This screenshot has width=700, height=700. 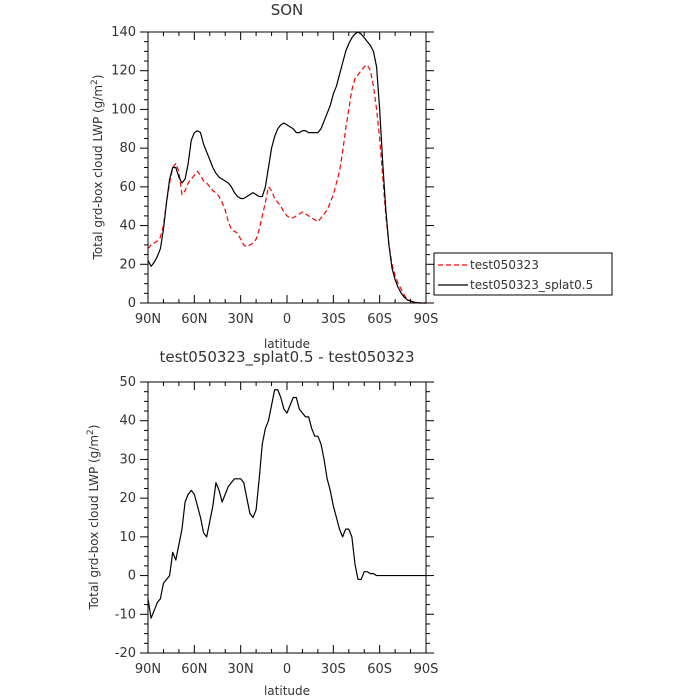 What do you see at coordinates (379, 319) in the screenshot?
I see `top-x-tick-label: 60S` at bounding box center [379, 319].